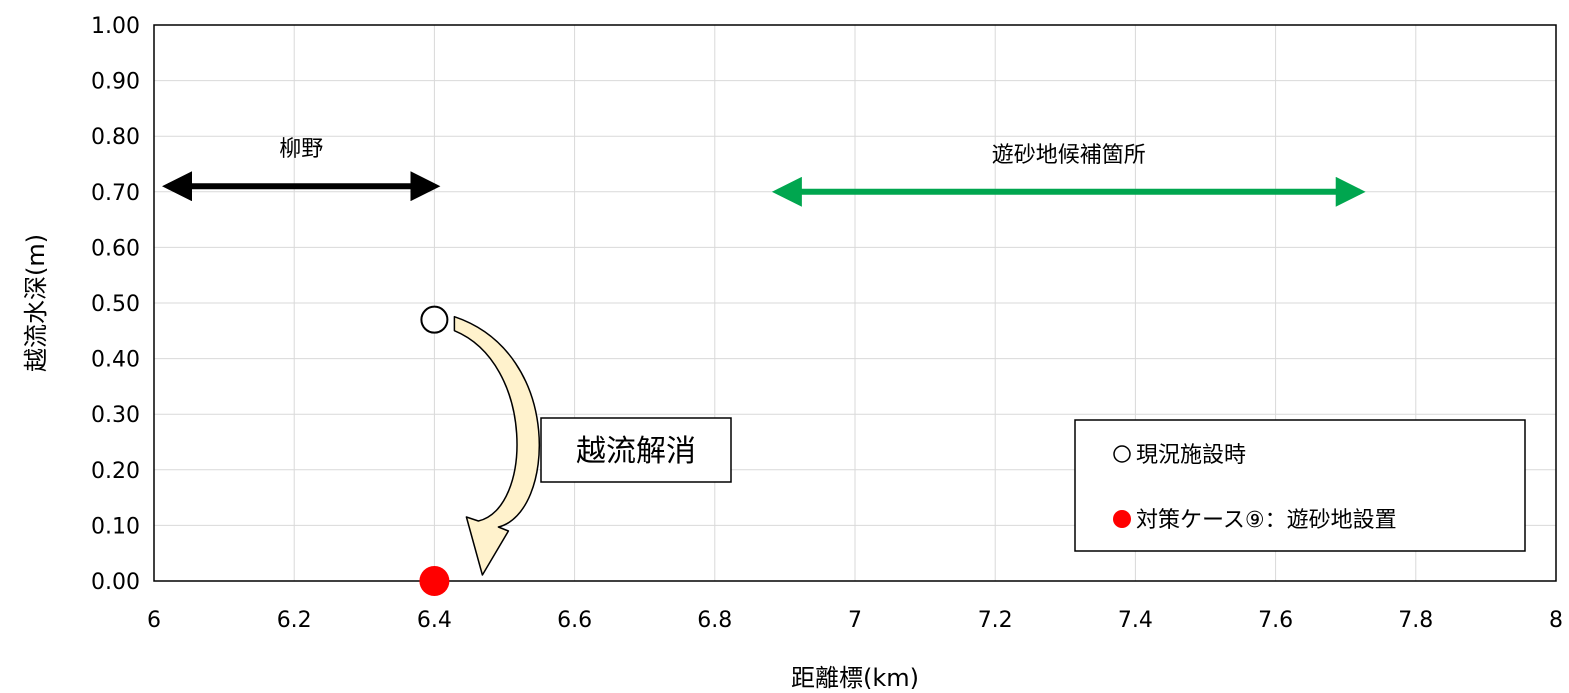  I want to click on range-annotations: 柳野 遊砂地候補箇所, so click(764, 172).